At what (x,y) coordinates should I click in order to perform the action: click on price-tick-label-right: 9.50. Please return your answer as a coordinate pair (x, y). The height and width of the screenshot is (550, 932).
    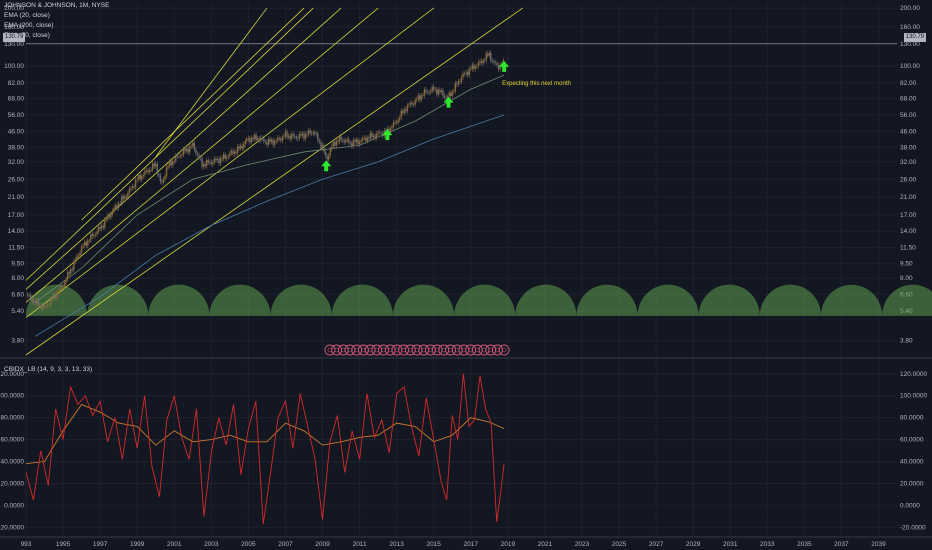
    Looking at the image, I should click on (906, 264).